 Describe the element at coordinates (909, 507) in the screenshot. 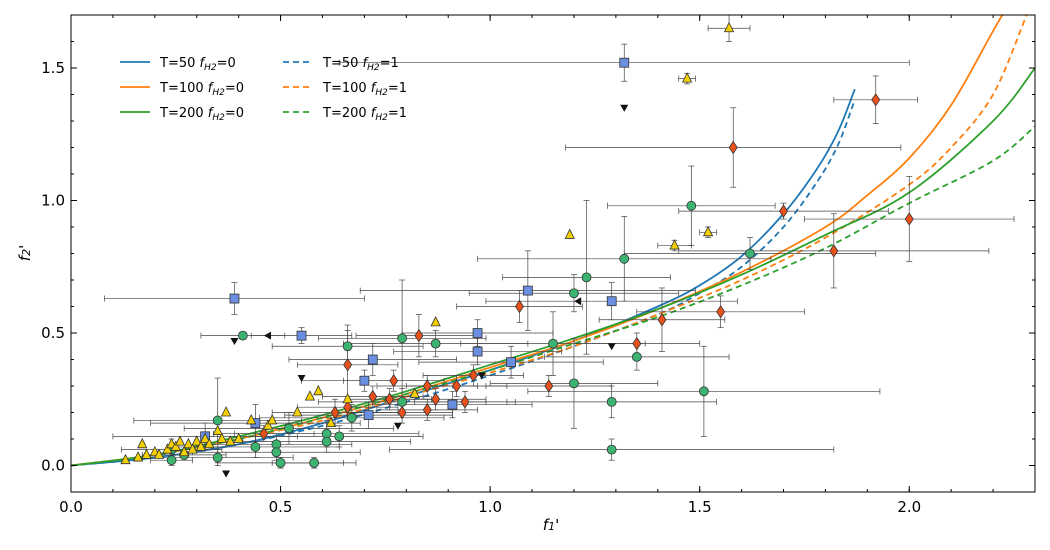

I see `x-tick-label: 2.0` at that location.